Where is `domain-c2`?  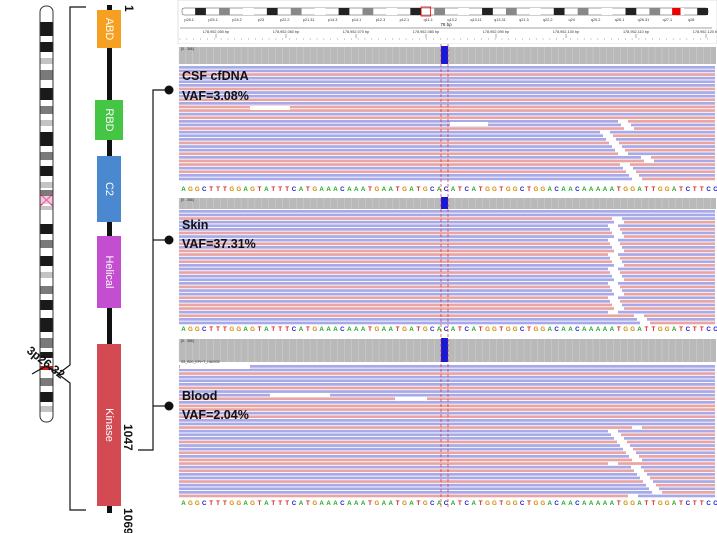 domain-c2 is located at coordinates (109, 189).